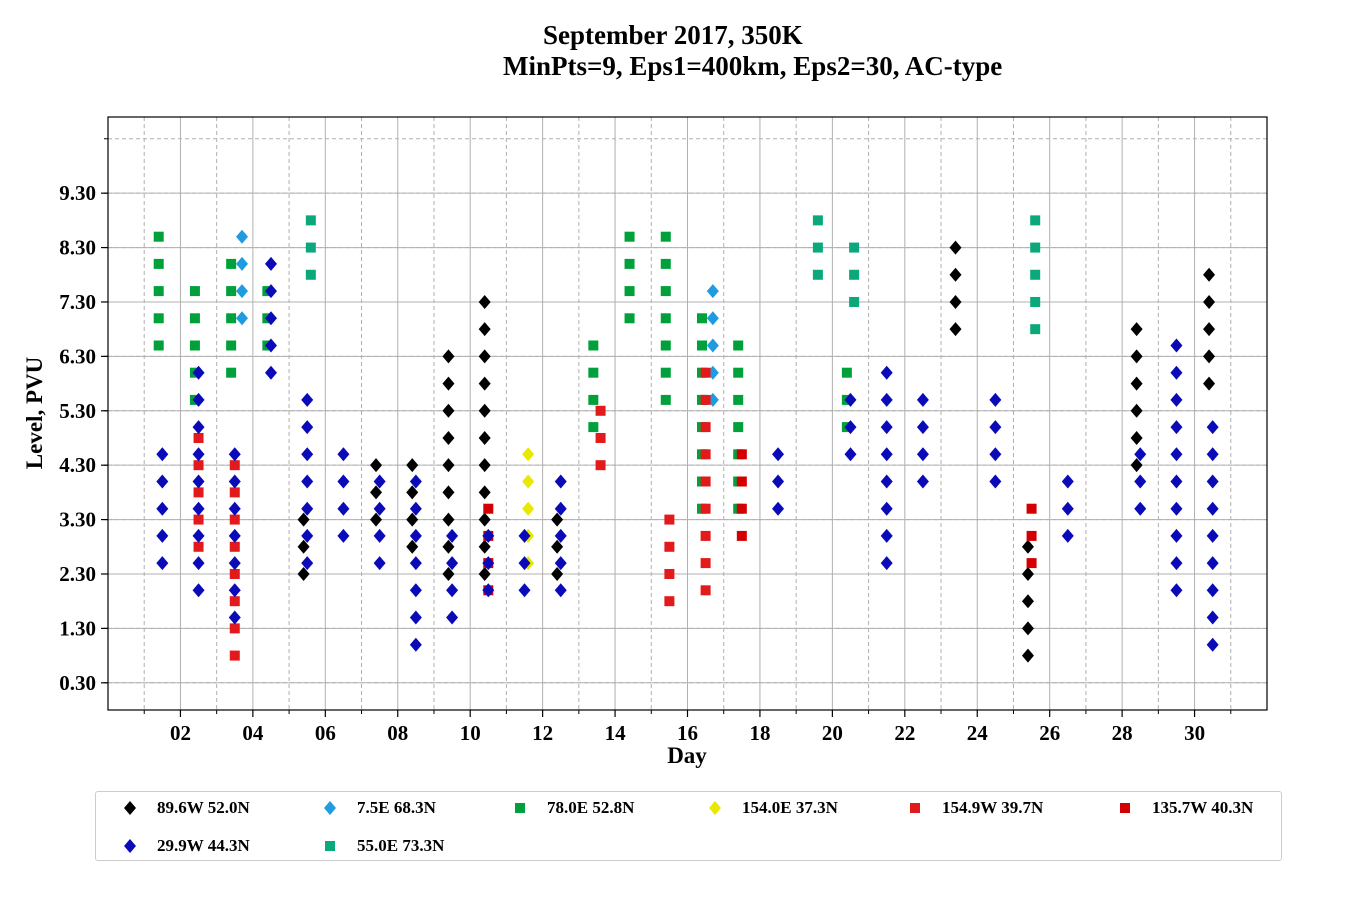 The image size is (1360, 900). I want to click on y-axis-label: Level, PVU, so click(34, 412).